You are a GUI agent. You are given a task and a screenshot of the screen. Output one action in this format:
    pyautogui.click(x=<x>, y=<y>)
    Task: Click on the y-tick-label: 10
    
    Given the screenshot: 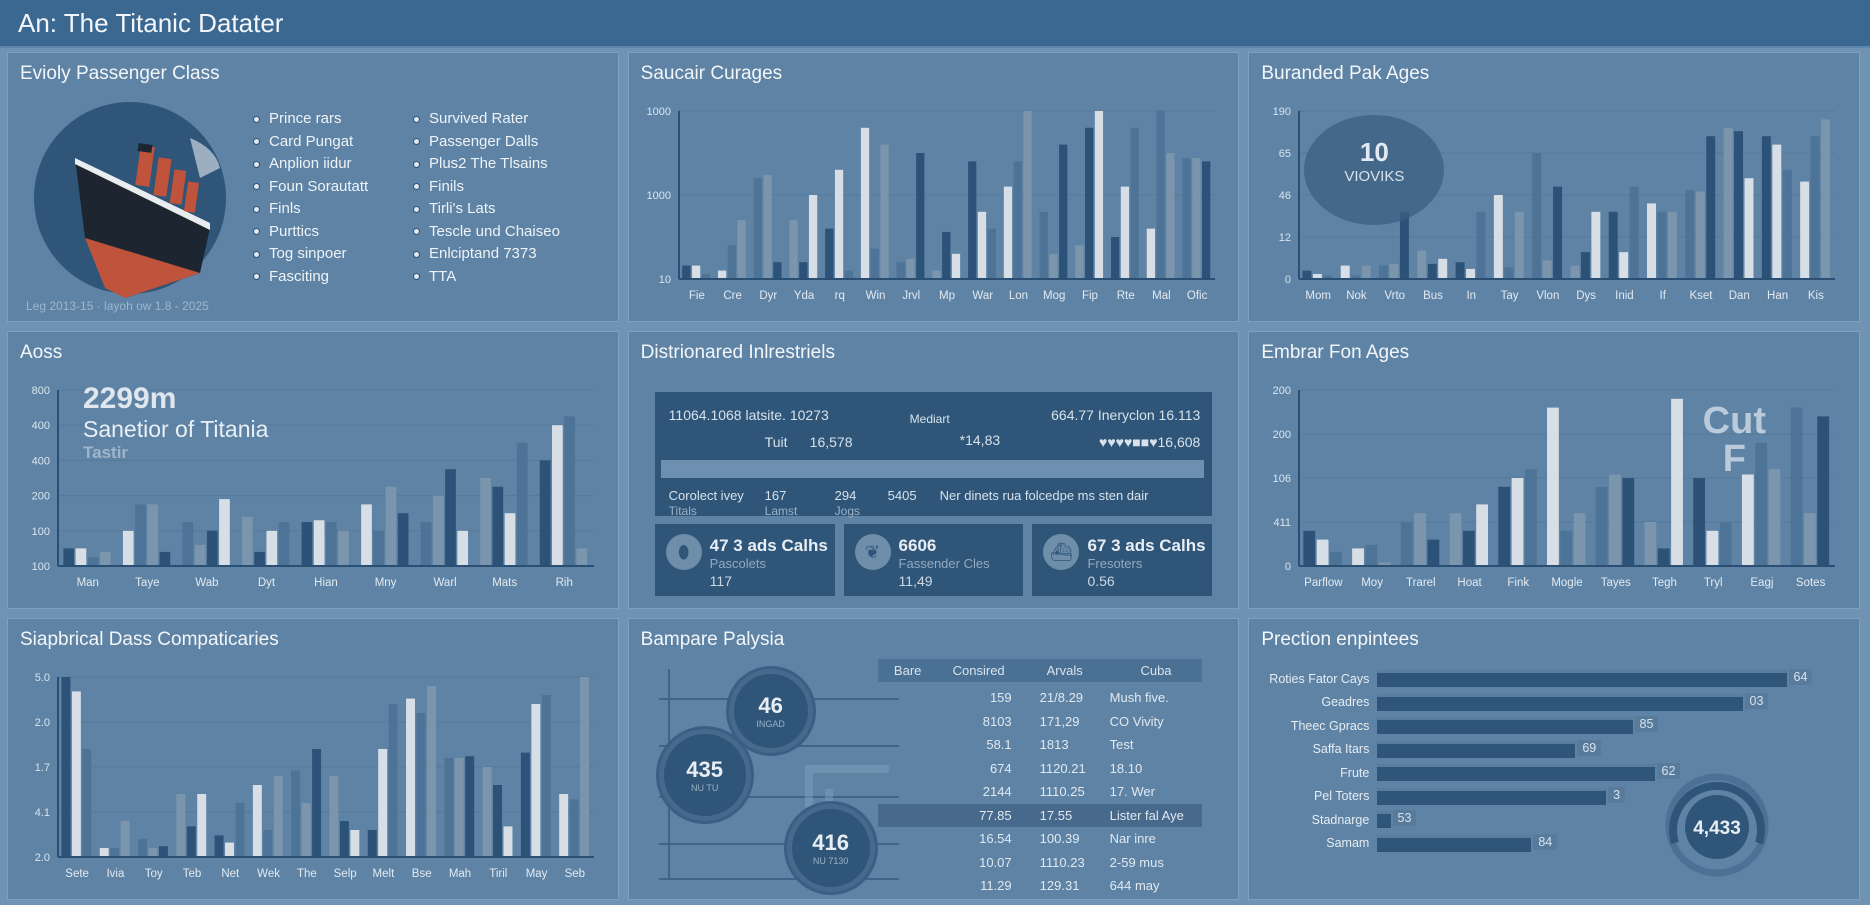 What is the action you would take?
    pyautogui.click(x=664, y=280)
    